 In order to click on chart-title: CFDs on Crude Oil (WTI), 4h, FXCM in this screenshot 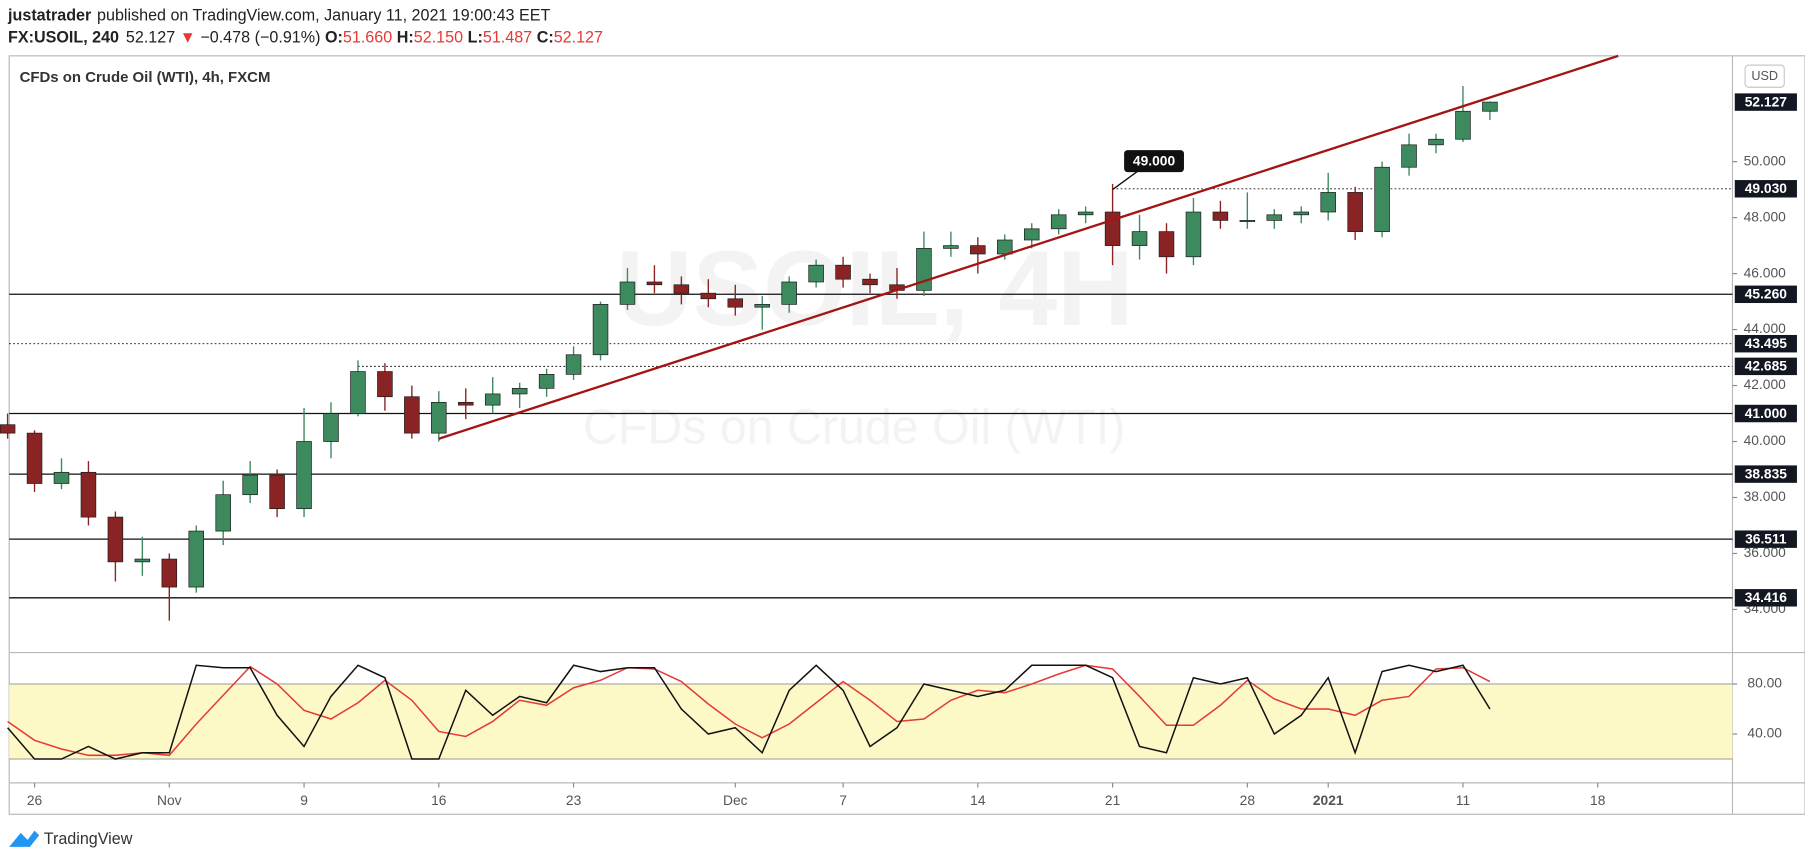, I will do `click(145, 77)`.